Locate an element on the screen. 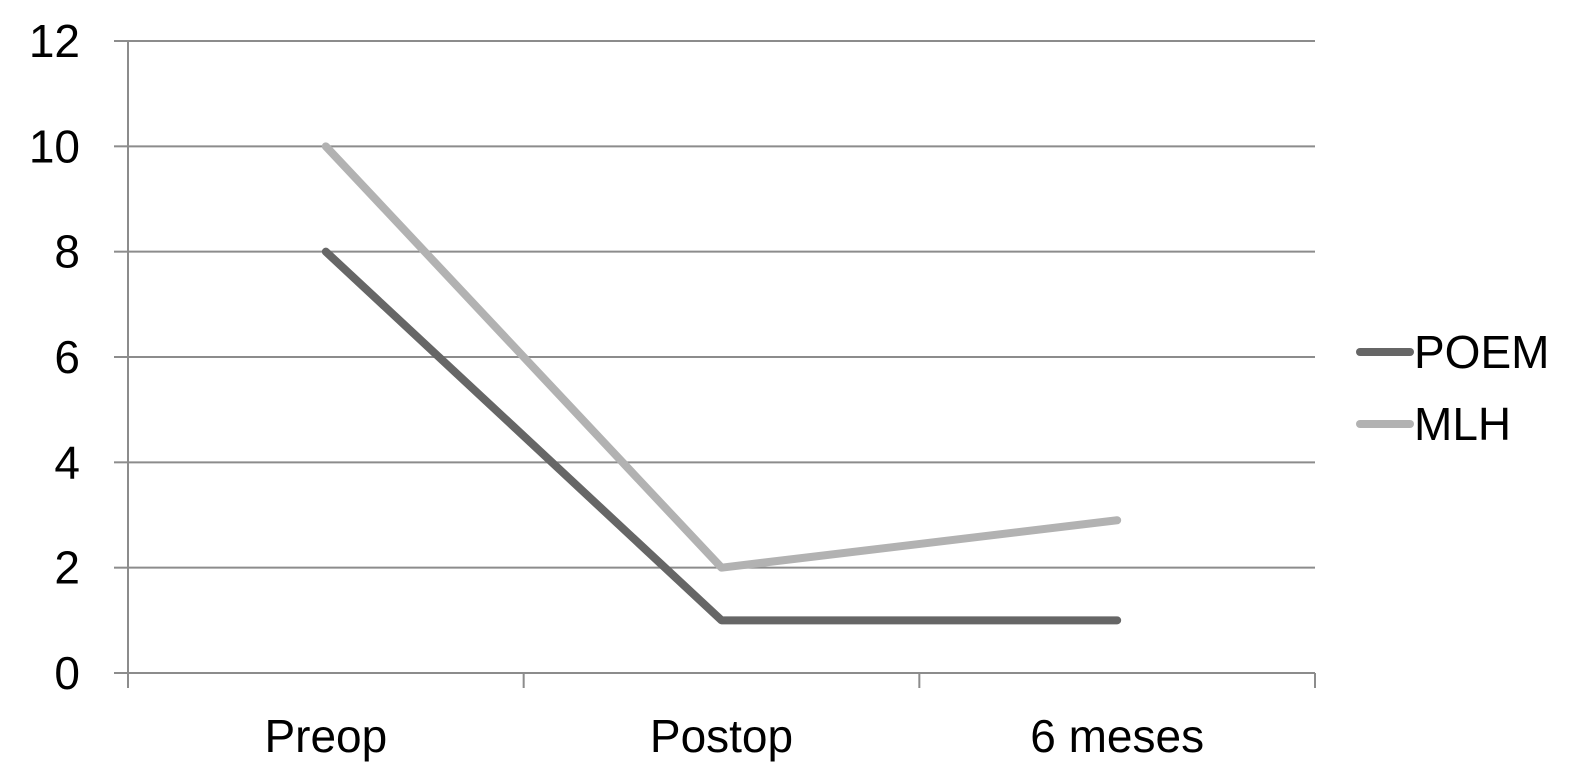  y-tick-label: 4 is located at coordinates (67, 462).